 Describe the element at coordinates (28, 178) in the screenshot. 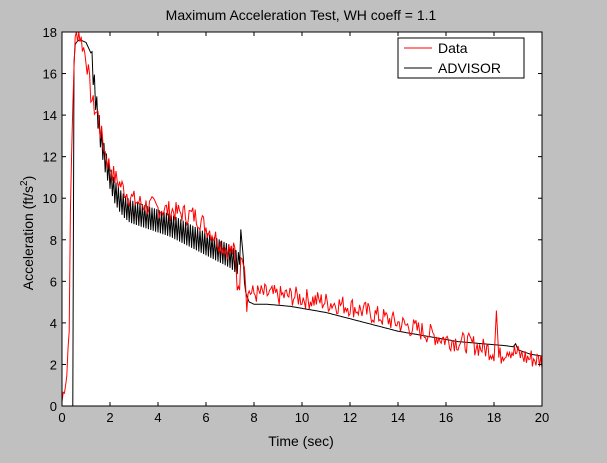

I see `y-axis-label-close: )` at that location.